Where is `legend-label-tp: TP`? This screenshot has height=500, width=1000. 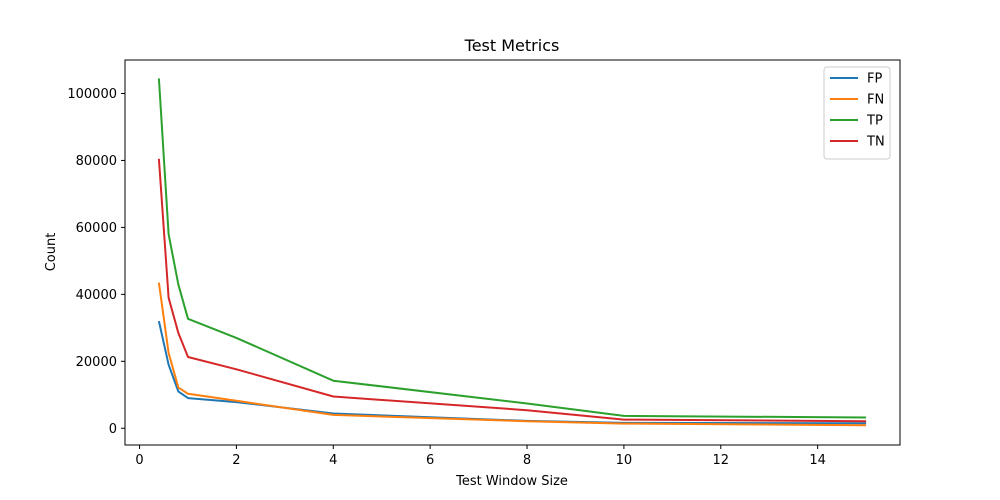 legend-label-tp: TP is located at coordinates (874, 121).